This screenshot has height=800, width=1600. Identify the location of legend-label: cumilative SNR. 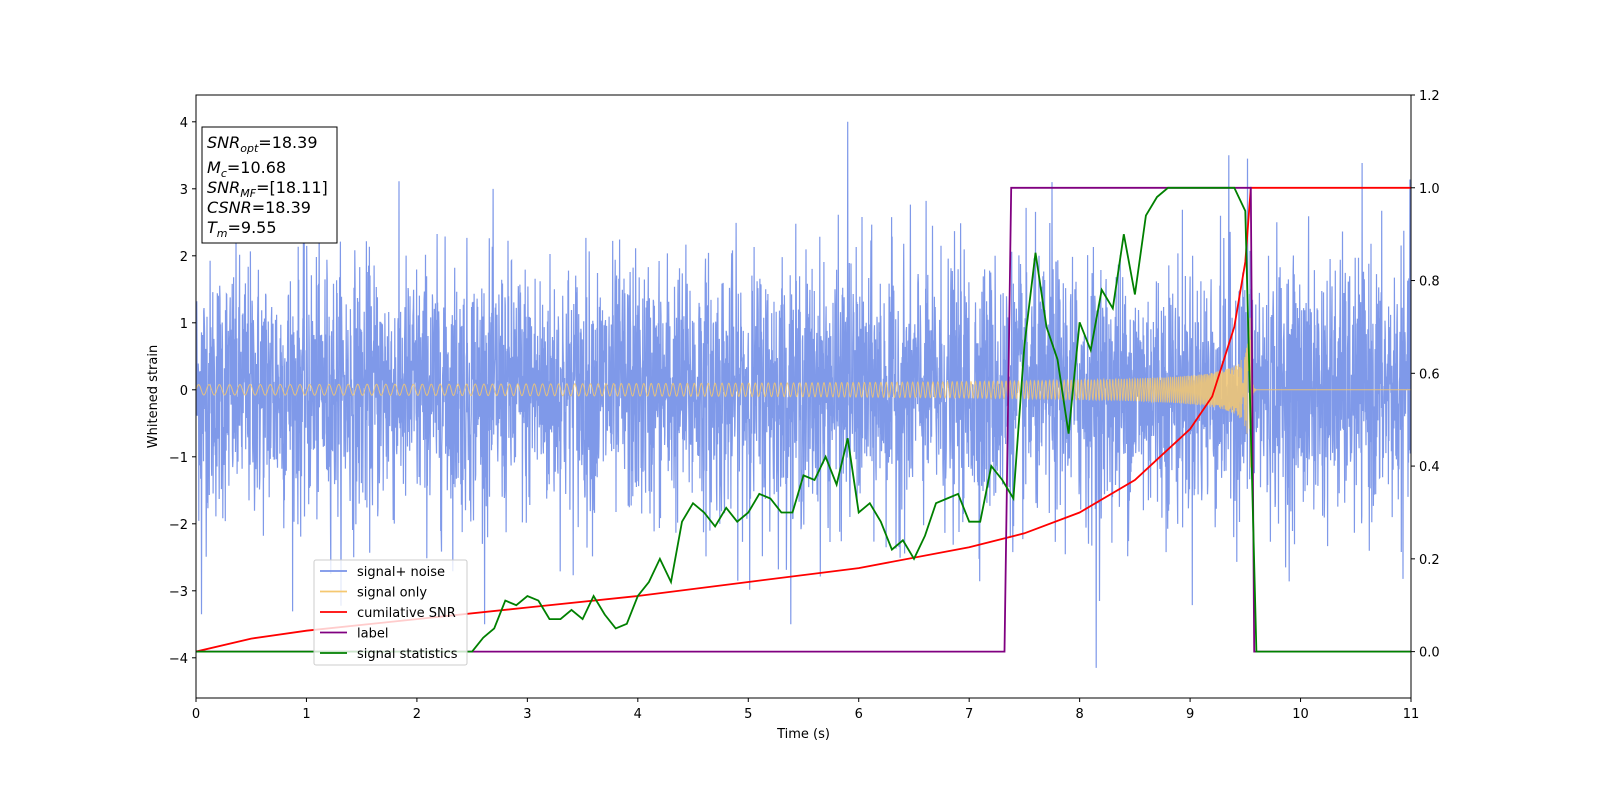
(406, 613).